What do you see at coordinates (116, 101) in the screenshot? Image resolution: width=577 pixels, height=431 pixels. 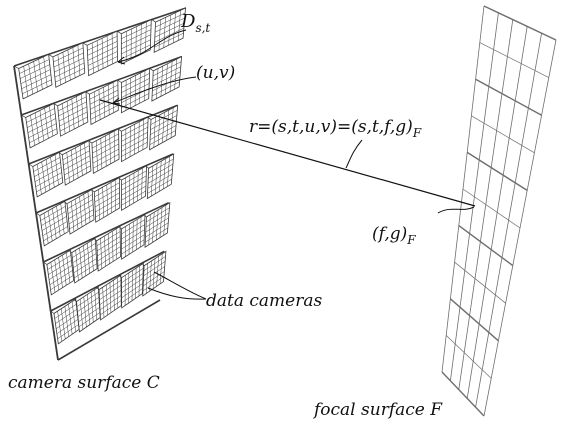 I see `leader-uv-arrow` at bounding box center [116, 101].